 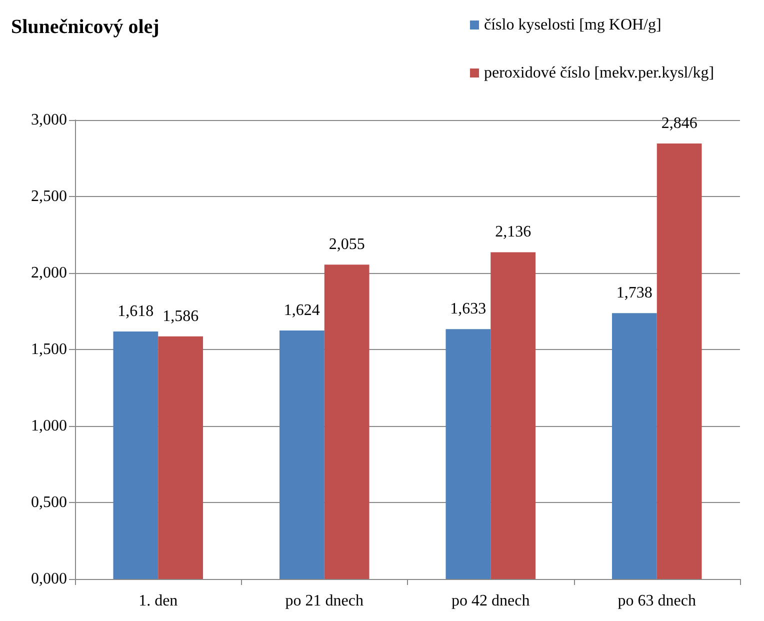 What do you see at coordinates (85, 27) in the screenshot?
I see `chart-title: Slunečnicový olej` at bounding box center [85, 27].